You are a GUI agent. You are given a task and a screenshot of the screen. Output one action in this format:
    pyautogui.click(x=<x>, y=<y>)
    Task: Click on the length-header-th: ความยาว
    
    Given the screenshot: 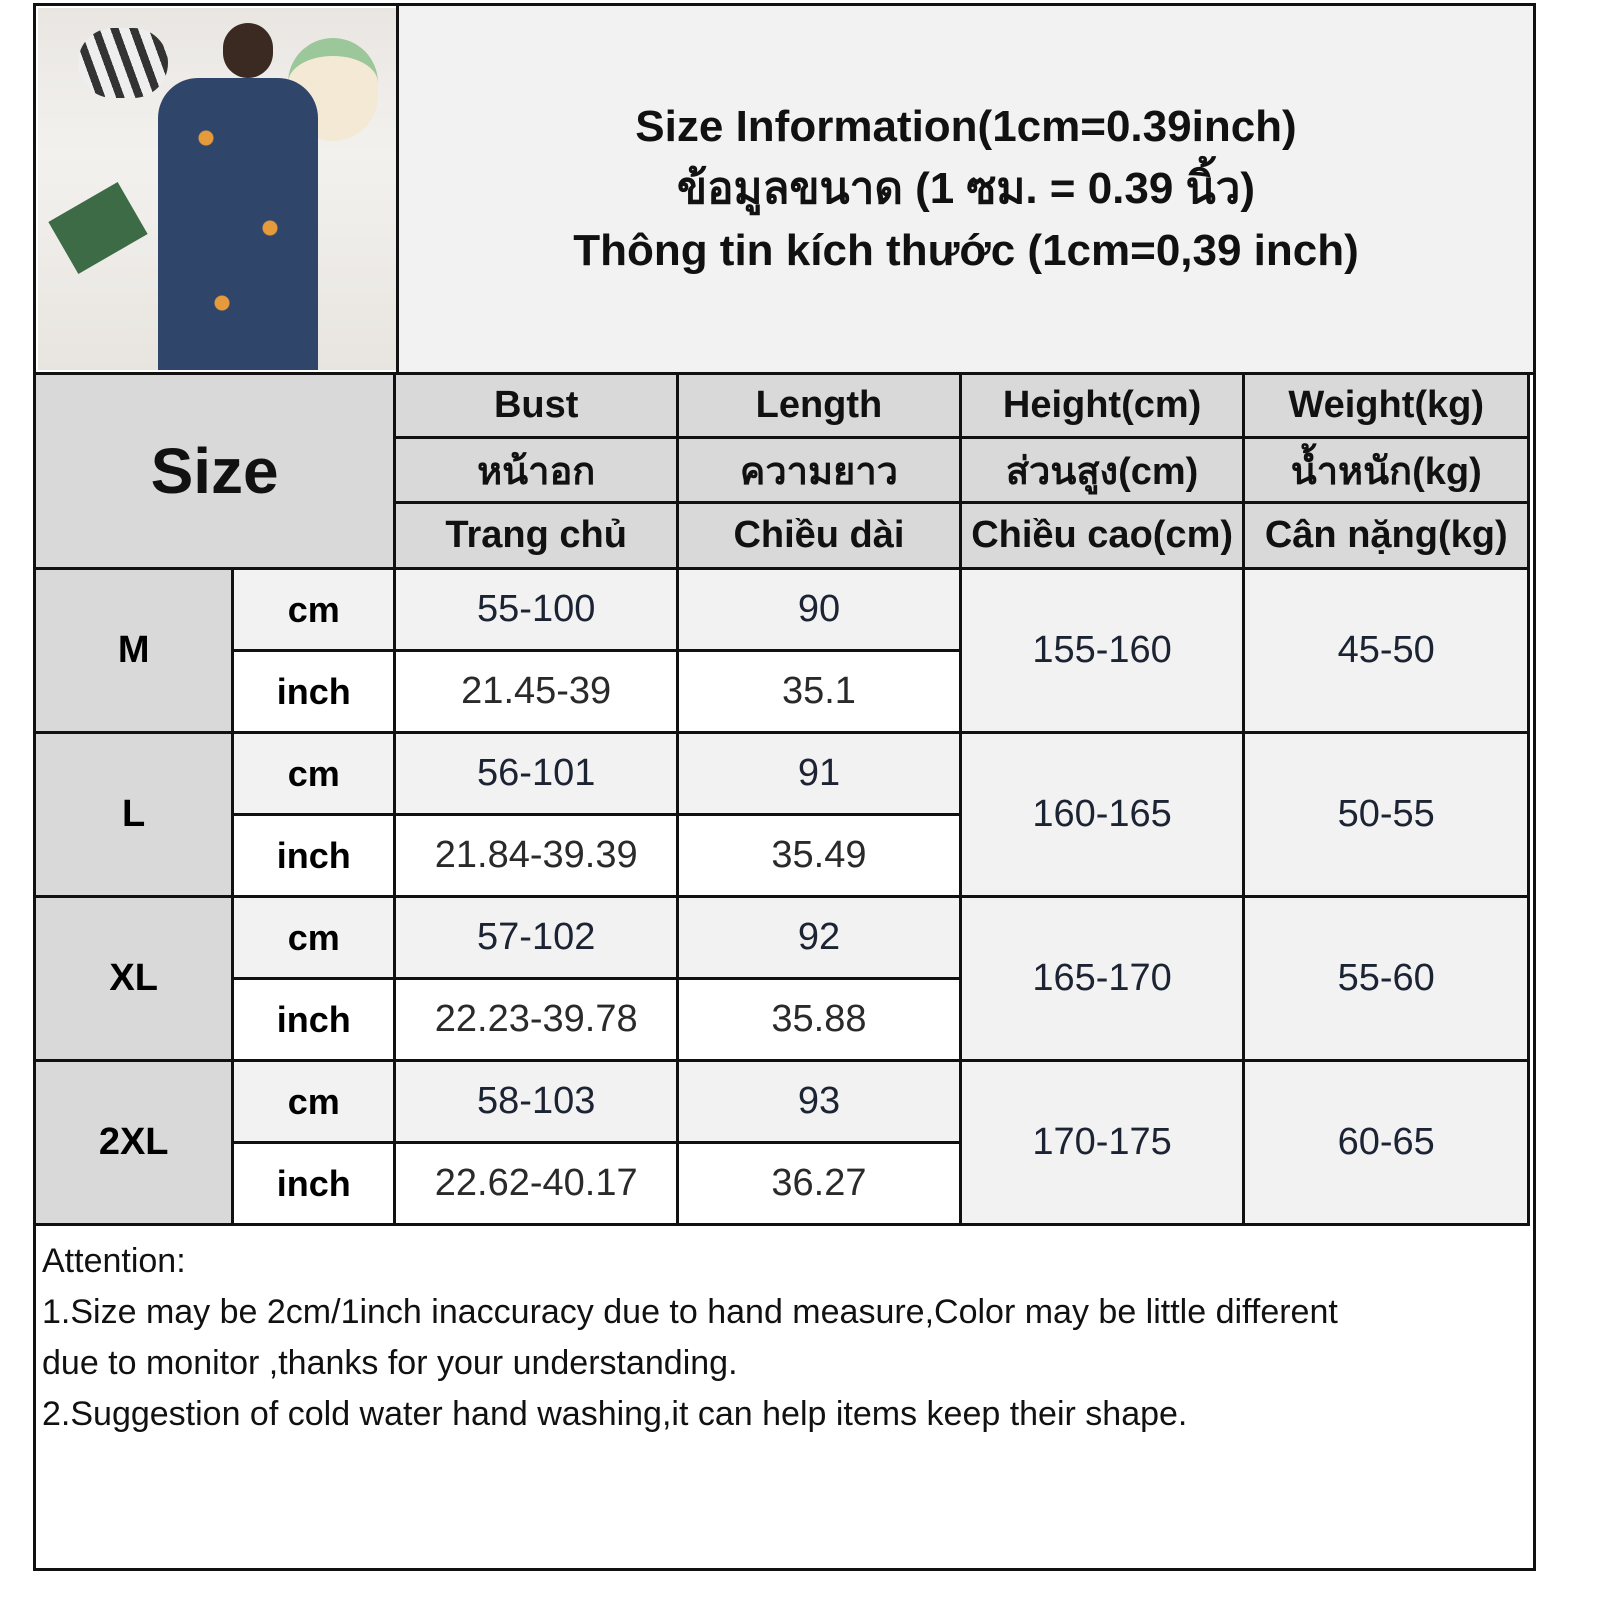 What is the action you would take?
    pyautogui.click(x=819, y=470)
    